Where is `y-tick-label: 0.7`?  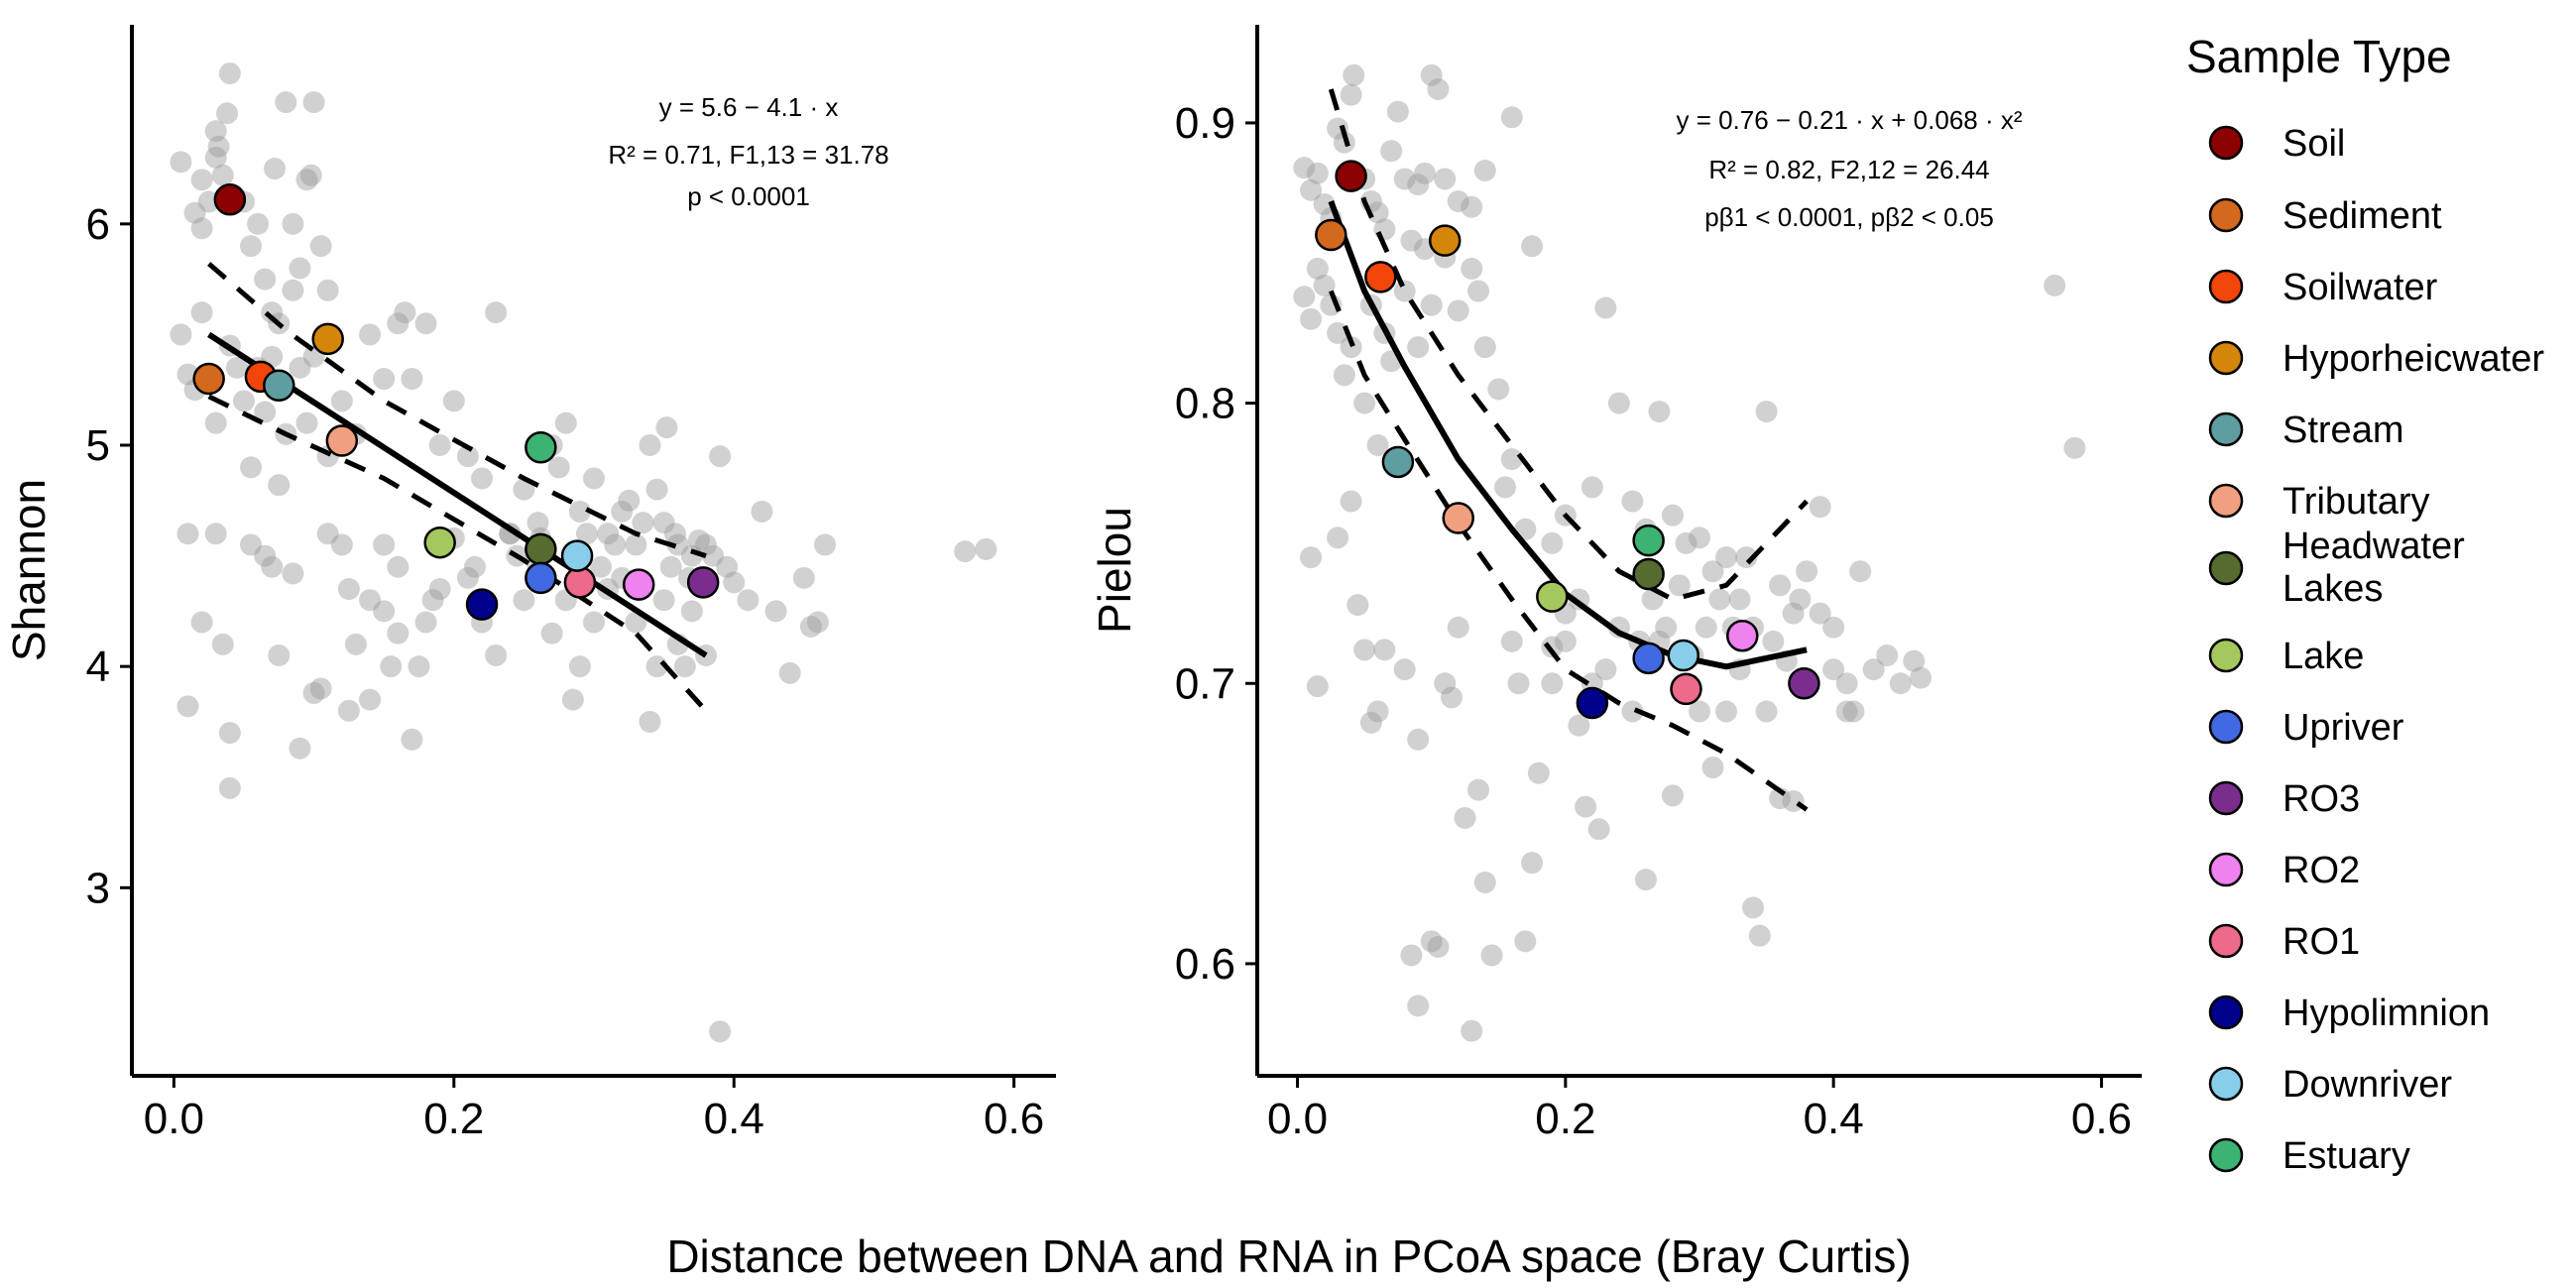
y-tick-label: 0.7 is located at coordinates (1205, 683).